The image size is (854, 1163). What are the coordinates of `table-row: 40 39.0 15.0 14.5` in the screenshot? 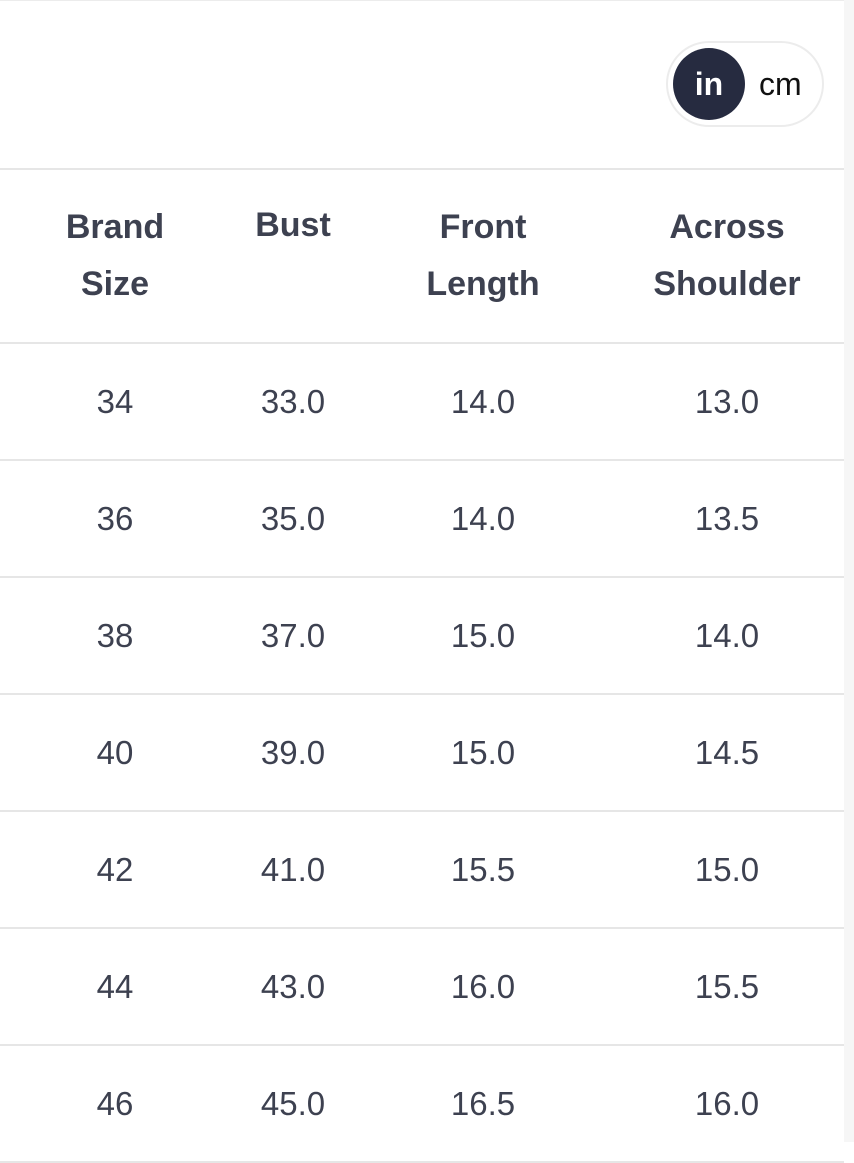 It's located at (422, 752).